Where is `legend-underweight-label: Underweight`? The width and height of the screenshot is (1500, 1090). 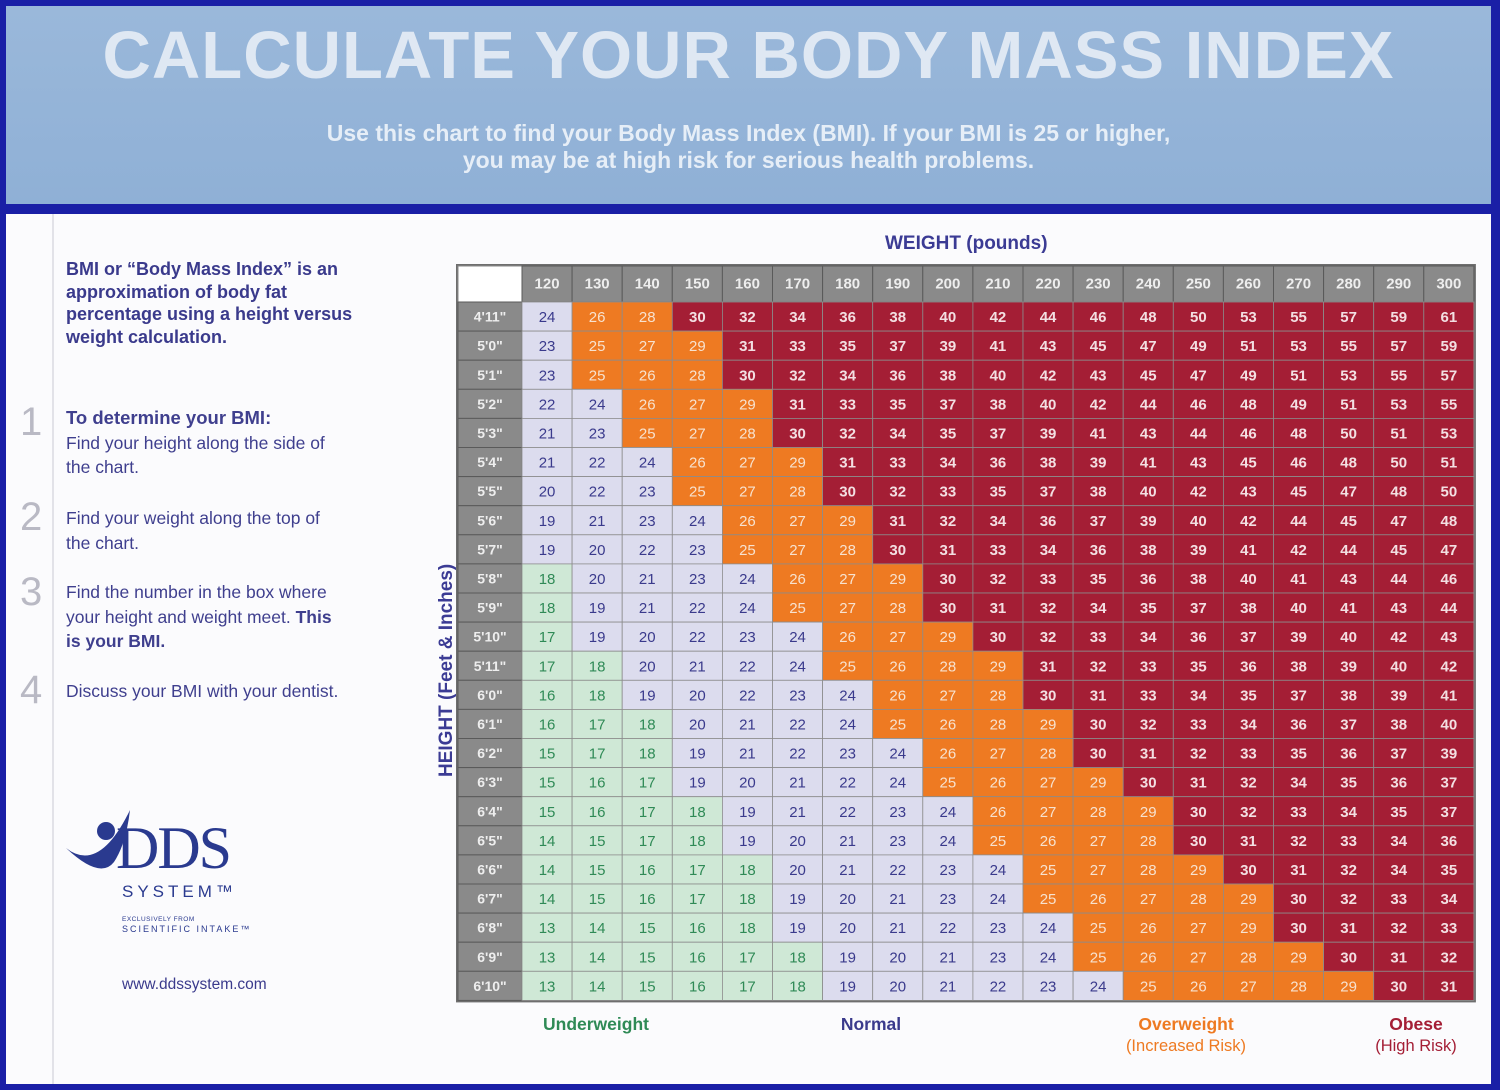 legend-underweight-label: Underweight is located at coordinates (596, 1024).